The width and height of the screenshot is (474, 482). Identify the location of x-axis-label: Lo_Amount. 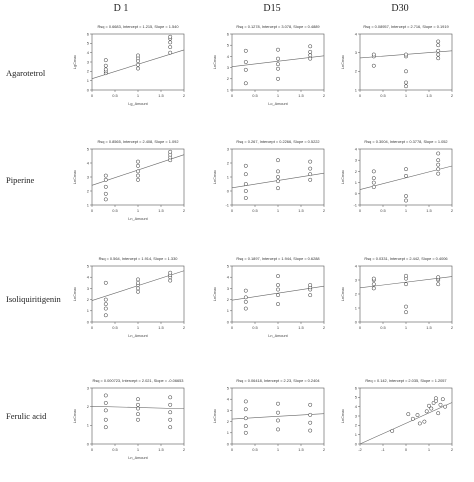
(278, 104).